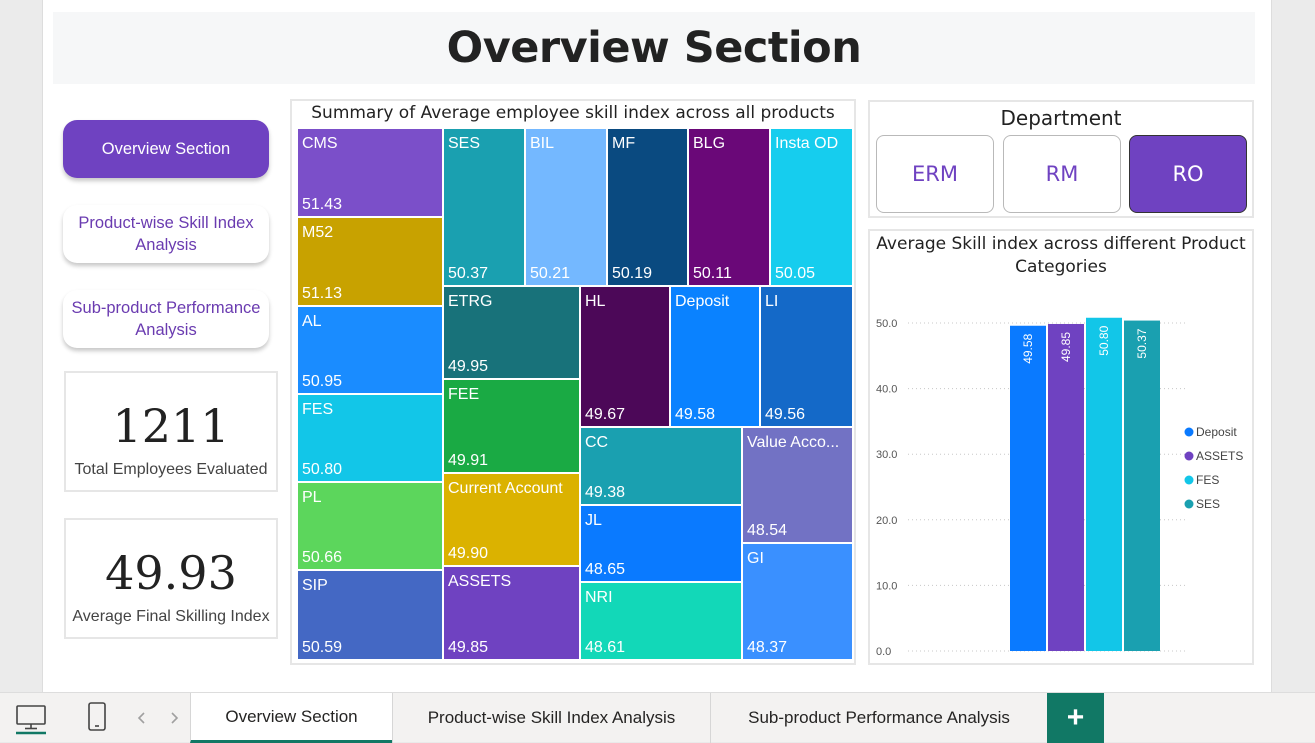  Describe the element at coordinates (811, 207) in the screenshot. I see `treemap-tile-insta-od: Insta OD 50.05` at that location.